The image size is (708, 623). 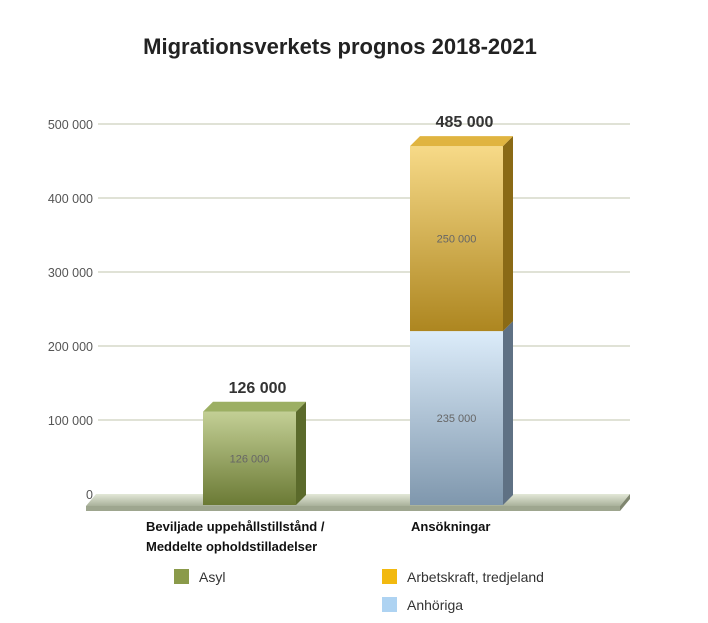 What do you see at coordinates (340, 46) in the screenshot?
I see `chart-title: Migrationsverkets prognos 2018-2021` at bounding box center [340, 46].